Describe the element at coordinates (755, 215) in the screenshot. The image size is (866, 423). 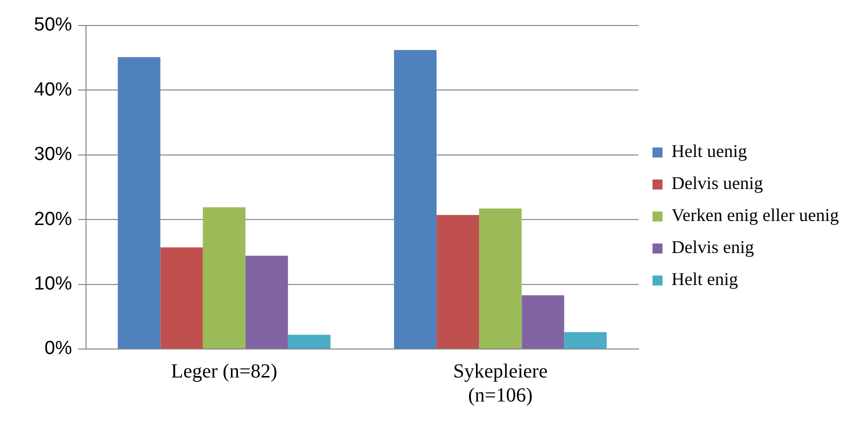
I see `legend-label: Verken enig eller uenig` at that location.